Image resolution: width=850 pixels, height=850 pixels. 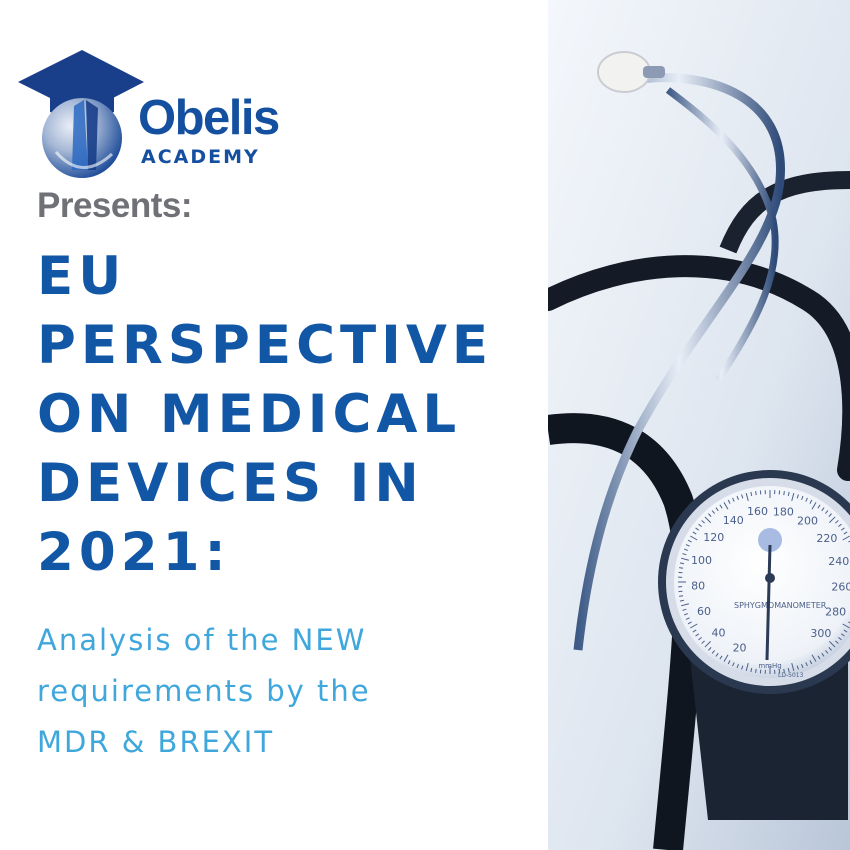 I want to click on obelis-academy-logo: Obelis ACADEMY, so click(x=166, y=112).